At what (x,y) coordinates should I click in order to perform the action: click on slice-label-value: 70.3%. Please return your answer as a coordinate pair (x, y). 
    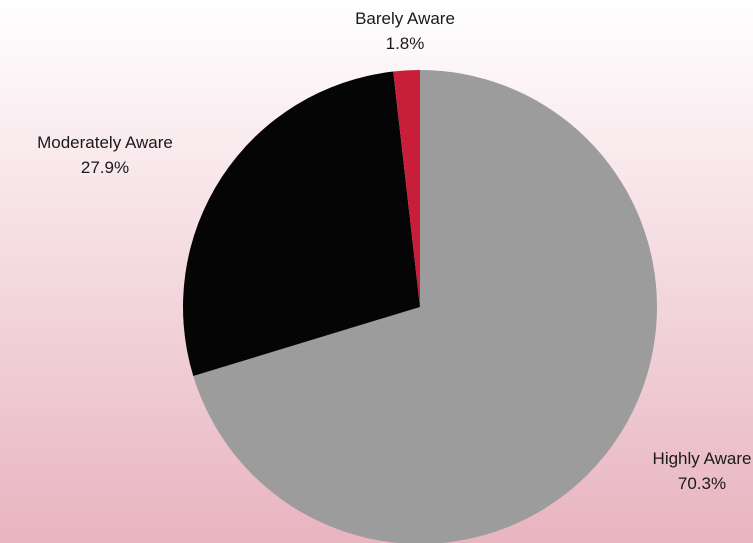
    Looking at the image, I should click on (702, 483).